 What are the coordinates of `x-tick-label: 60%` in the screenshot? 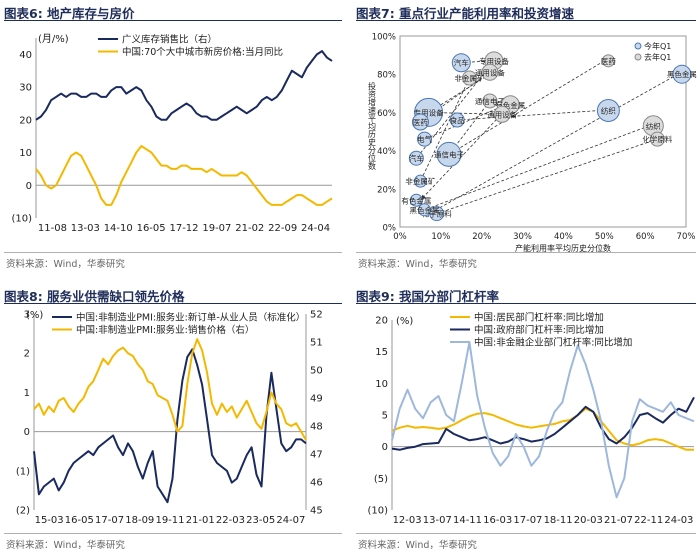 It's located at (645, 237).